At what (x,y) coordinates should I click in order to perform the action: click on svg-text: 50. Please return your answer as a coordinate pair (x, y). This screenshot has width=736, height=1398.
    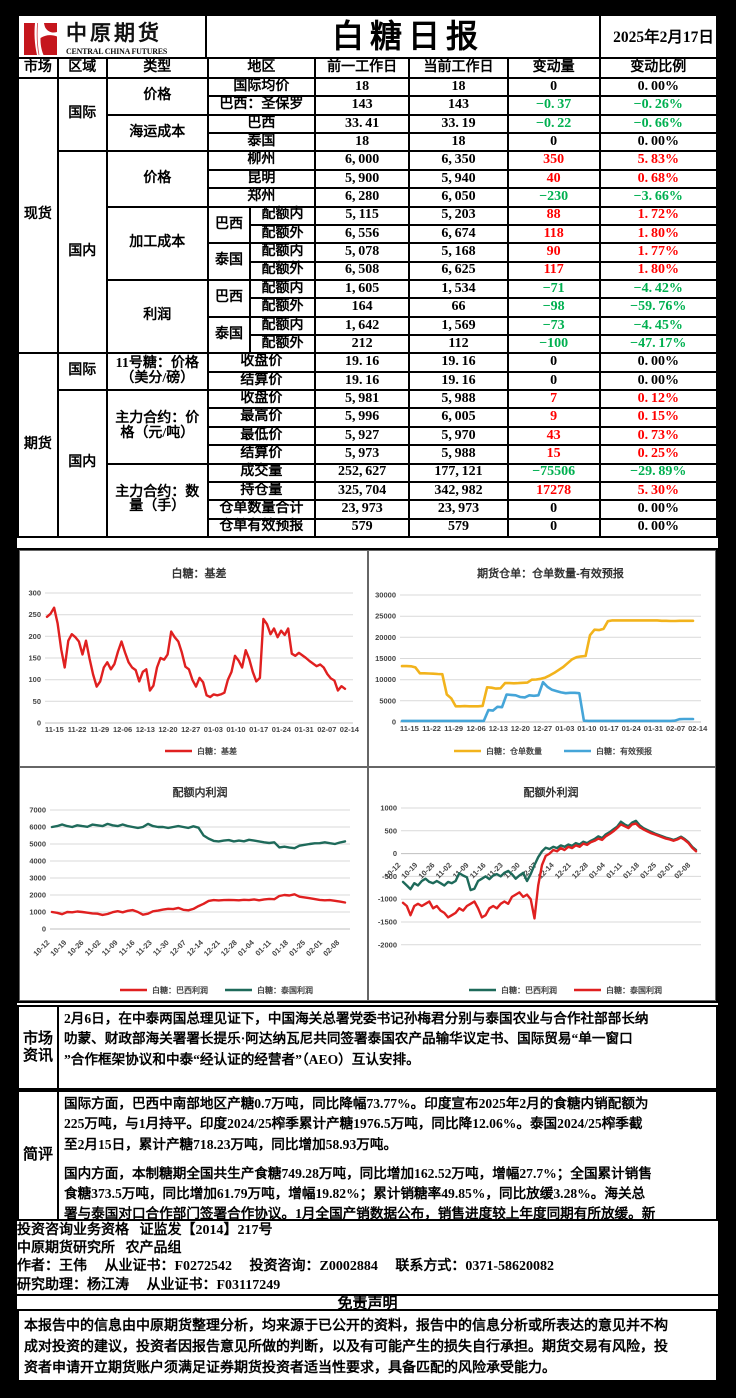
    Looking at the image, I should click on (37, 701).